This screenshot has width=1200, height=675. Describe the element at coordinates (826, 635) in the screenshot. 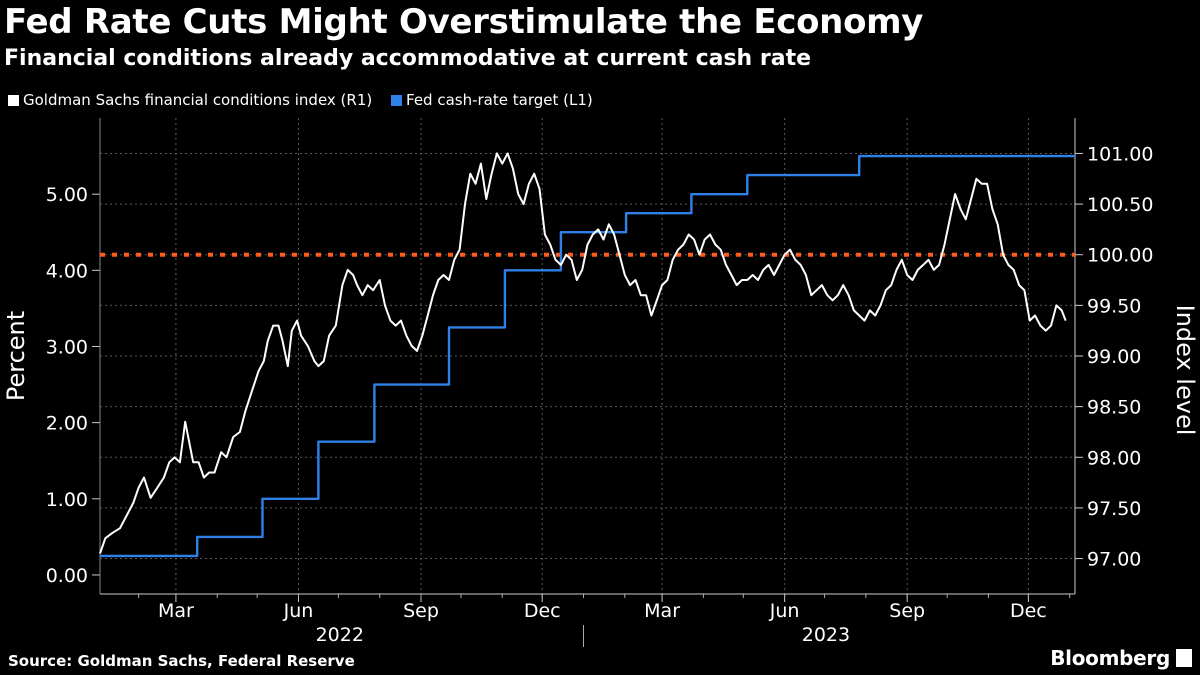

I see `year-label-1: 2023` at that location.